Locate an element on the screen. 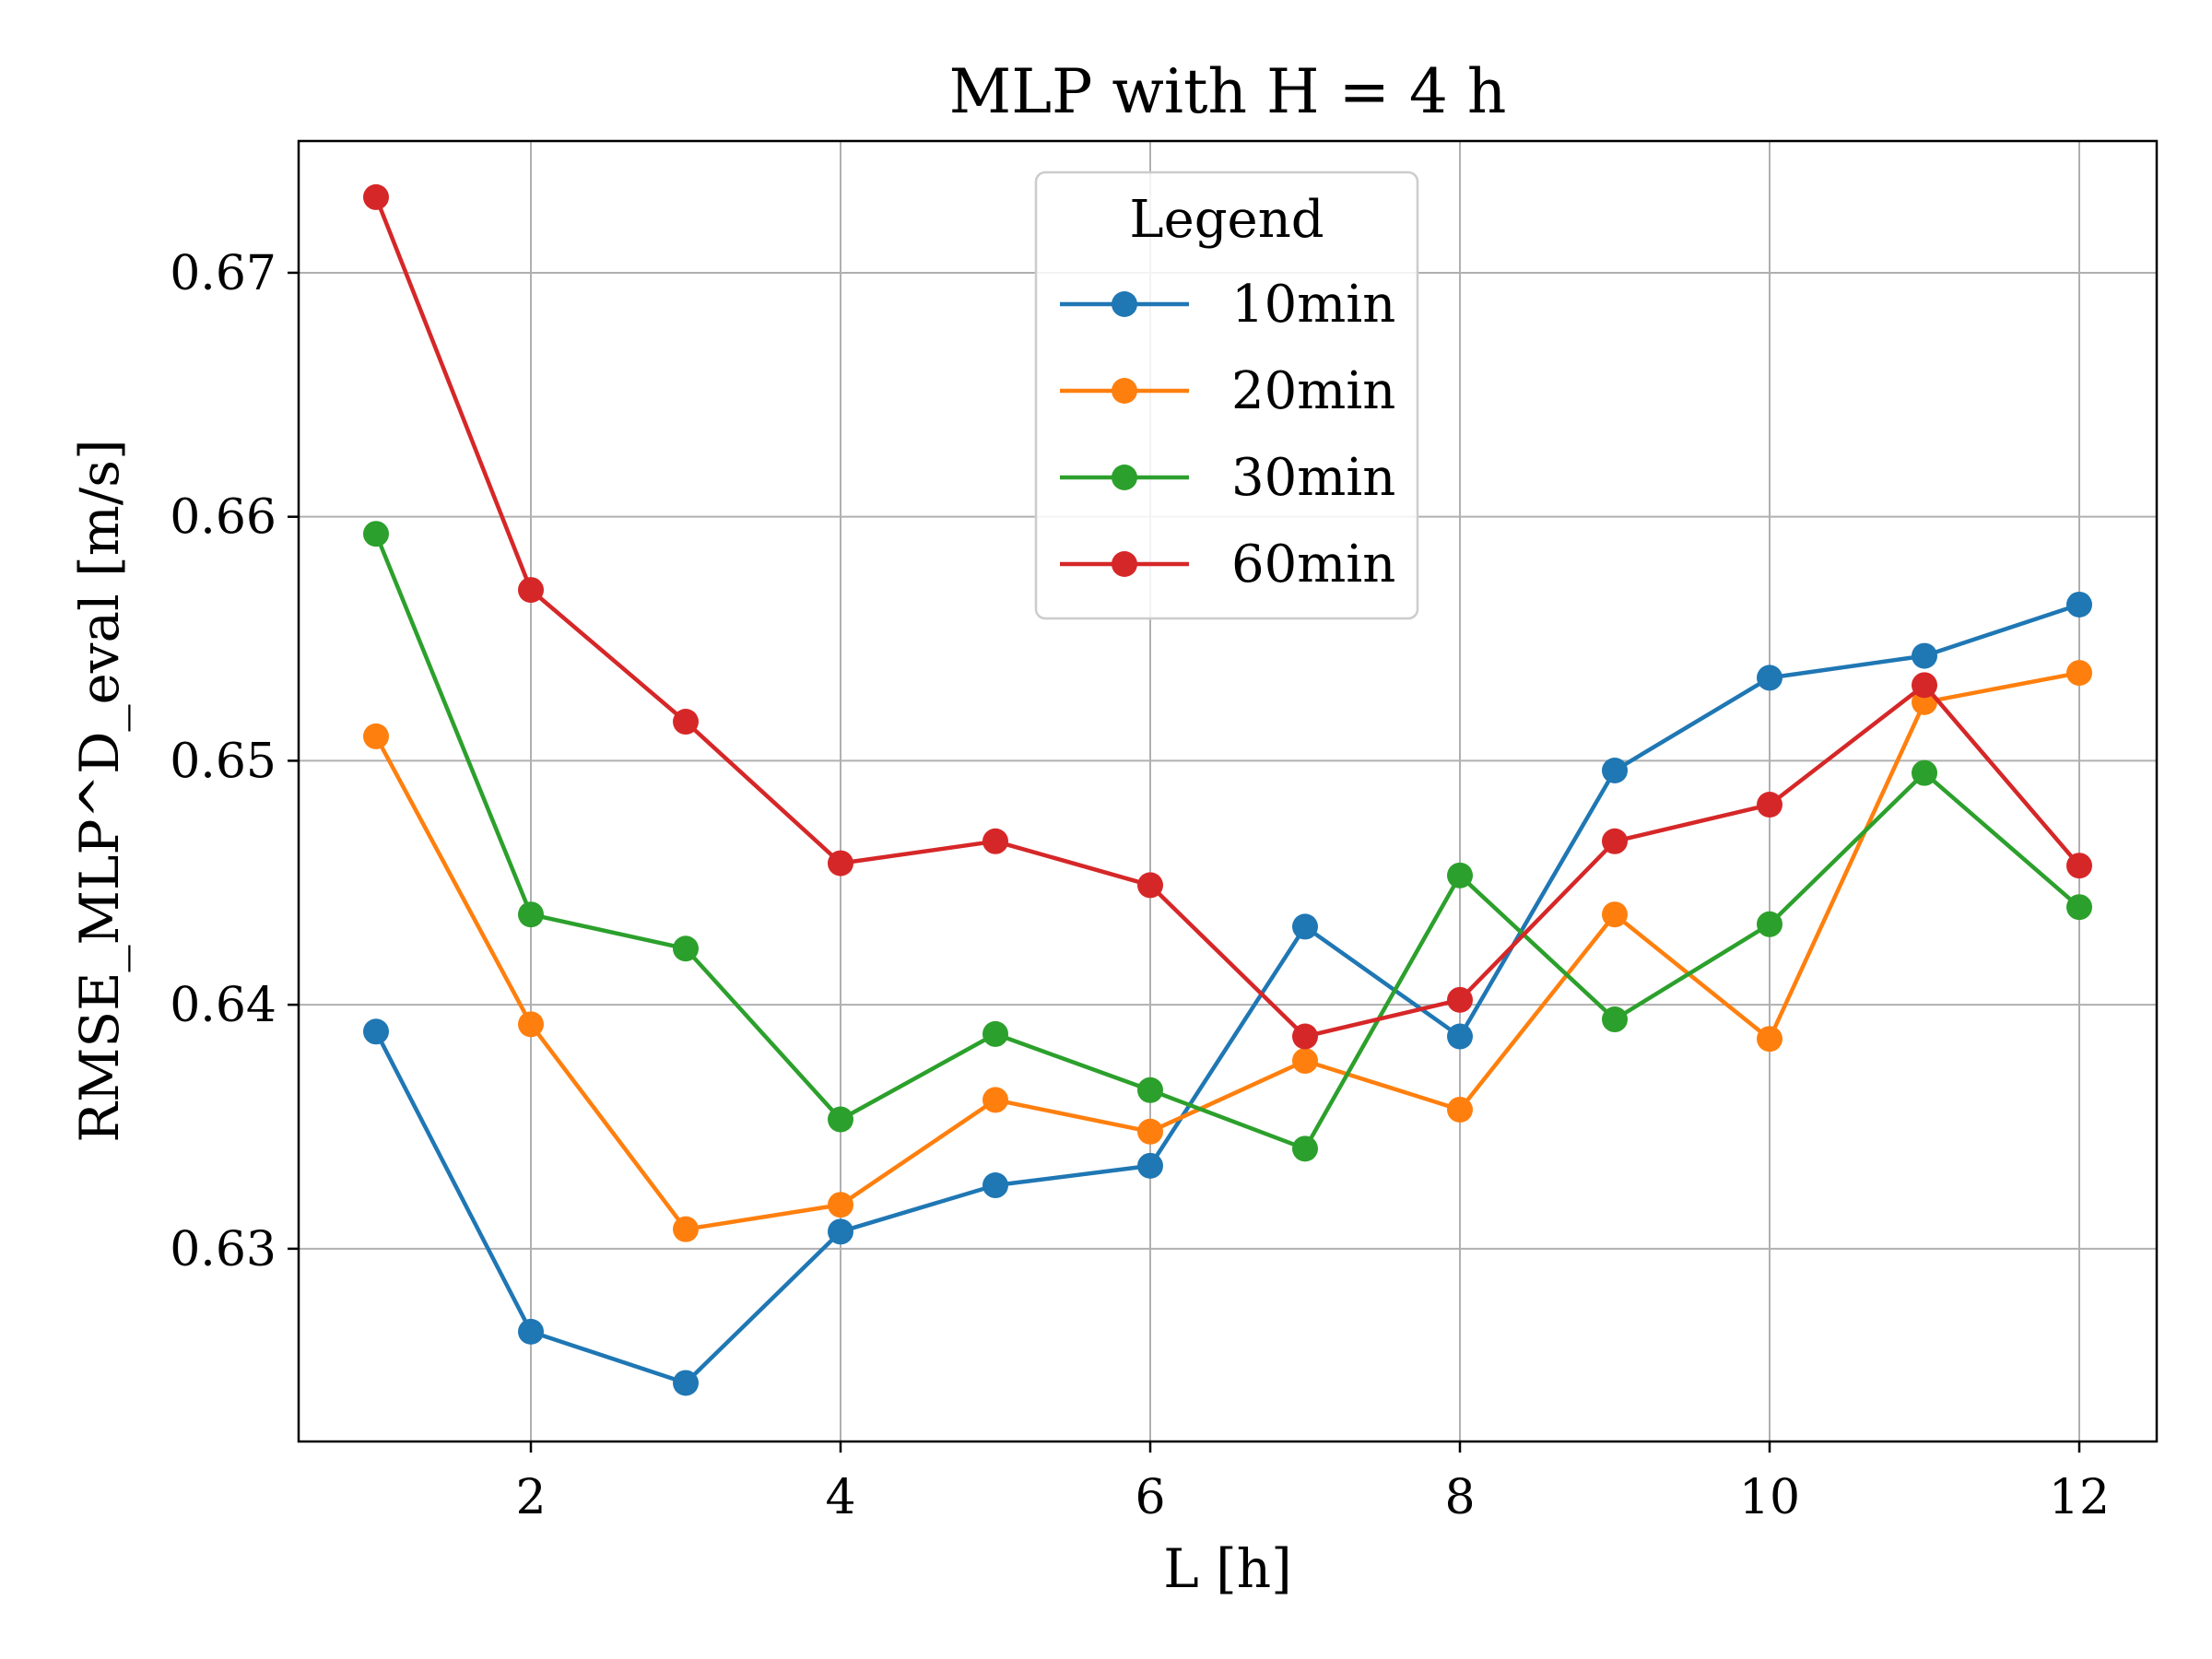  x-tick-label: 2 is located at coordinates (530, 1497).